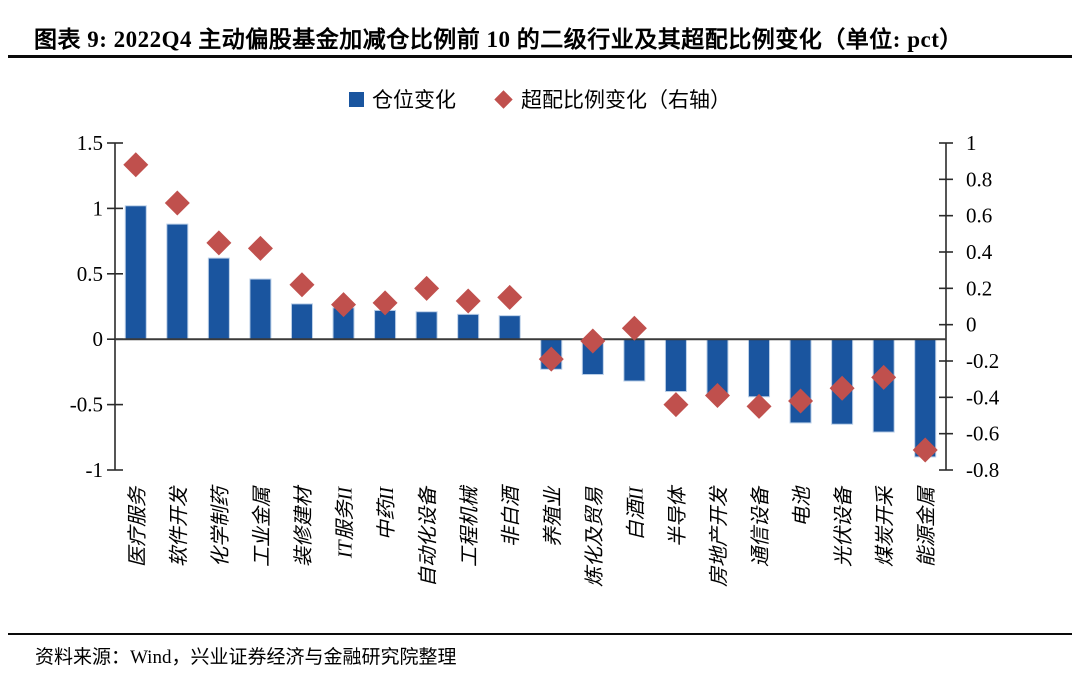  Describe the element at coordinates (262, 526) in the screenshot. I see `x-axis-category-label: 工业金属` at that location.